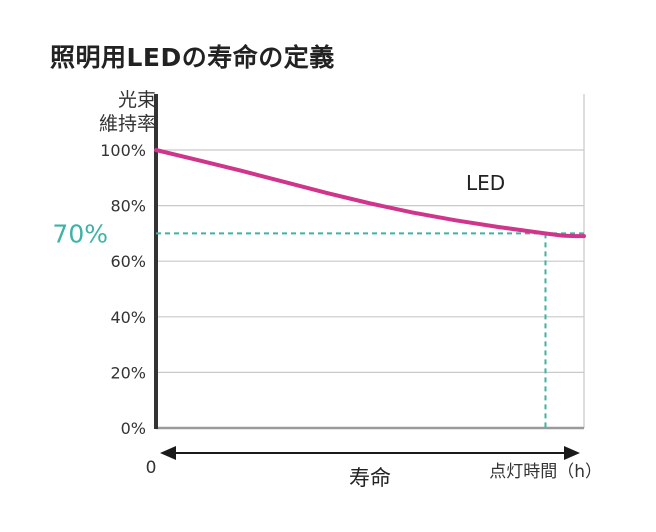 This screenshot has height=532, width=656. Describe the element at coordinates (99, 289) in the screenshot. I see `y-tick-labels: 100% 80%70%60% 40% 20% 0%` at that location.